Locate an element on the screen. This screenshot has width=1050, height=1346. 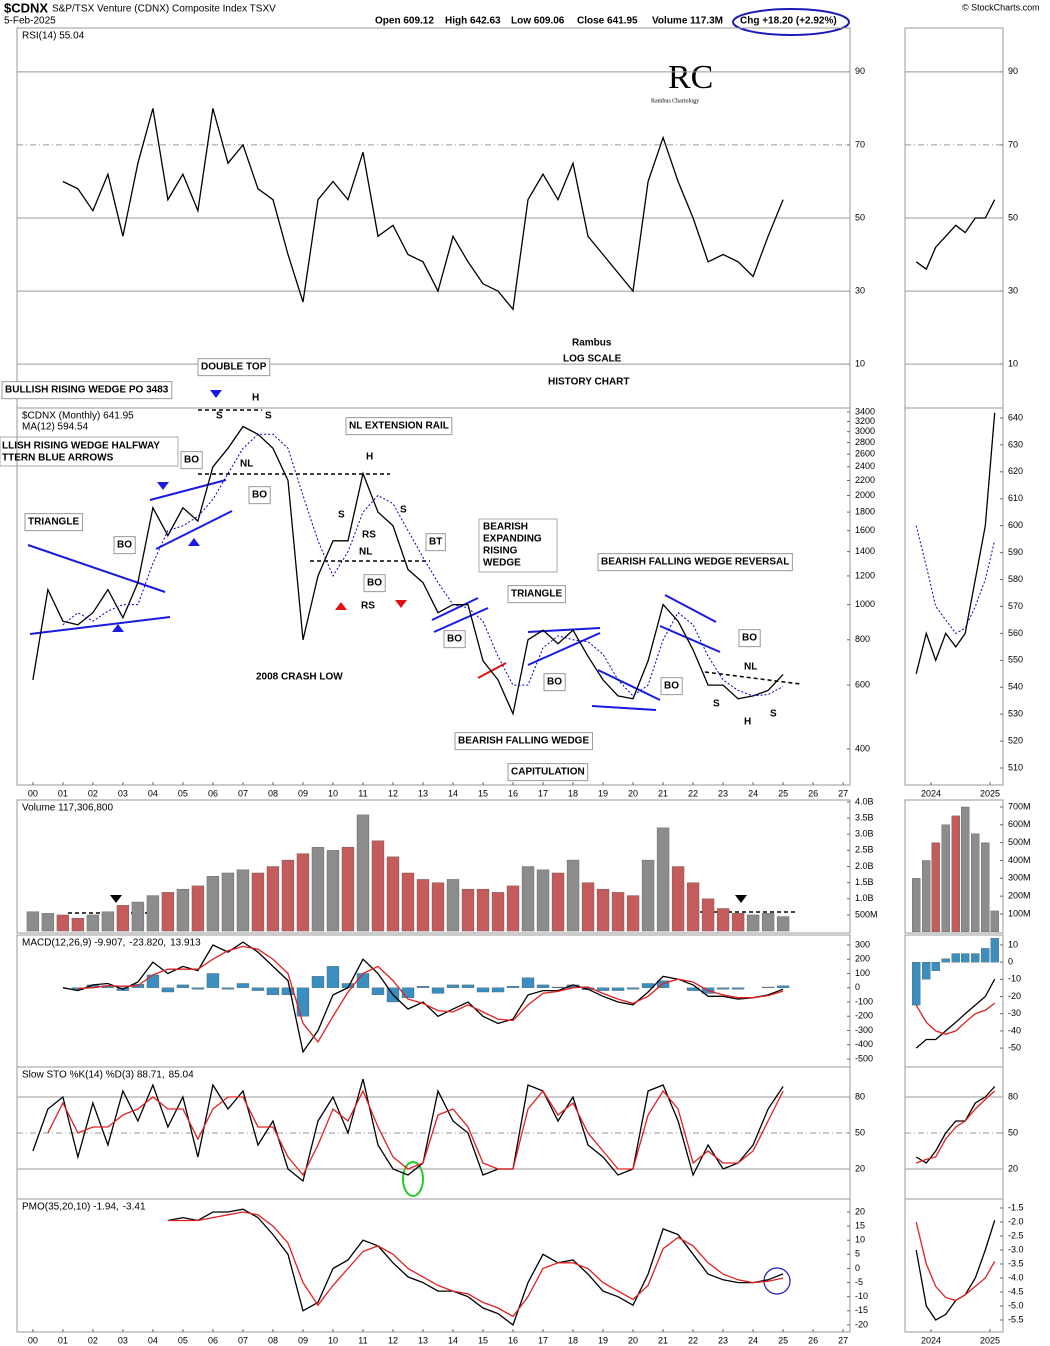
x-tick-label: 20 is located at coordinates (633, 1340).